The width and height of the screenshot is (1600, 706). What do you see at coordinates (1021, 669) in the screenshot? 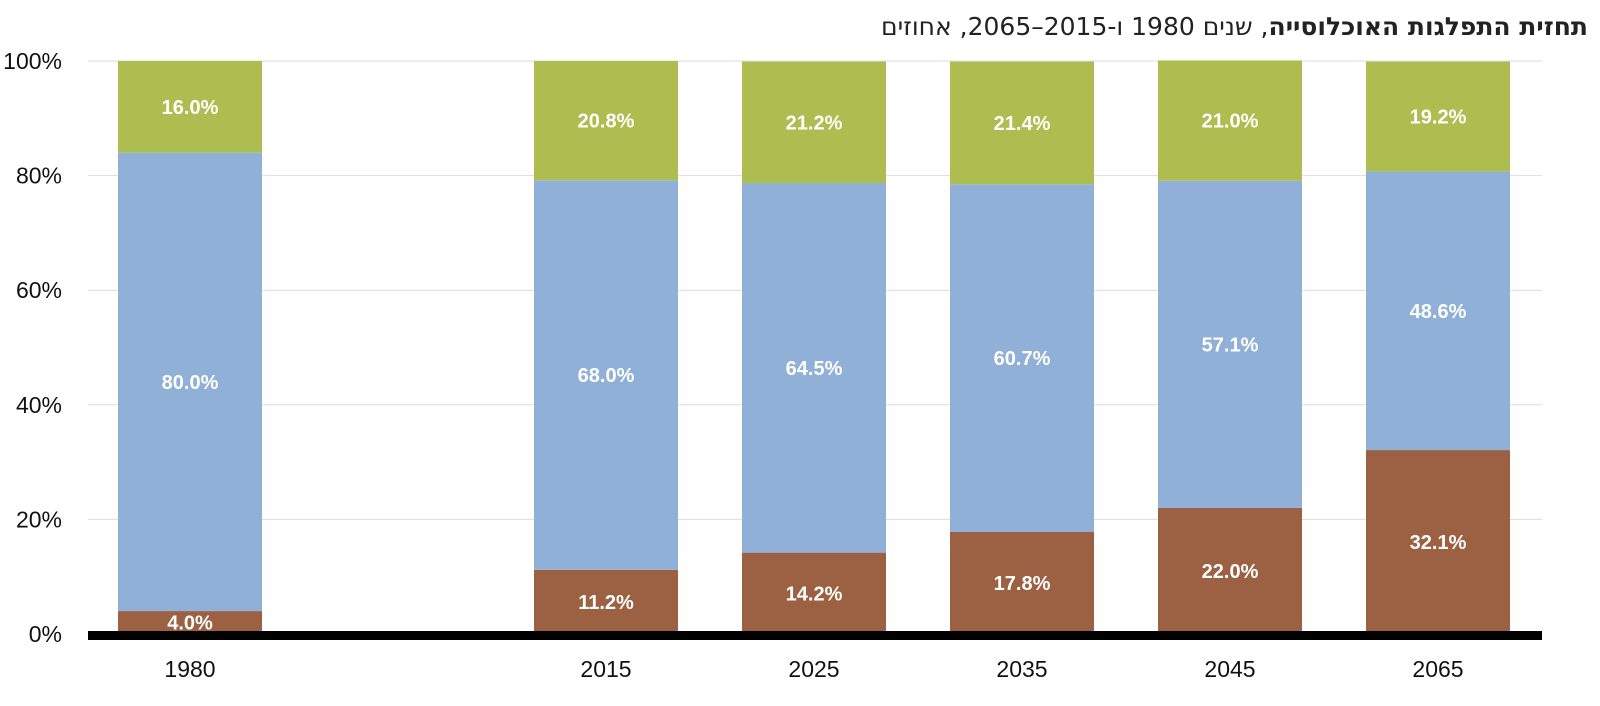
I see `x-category-label: 2035` at bounding box center [1021, 669].